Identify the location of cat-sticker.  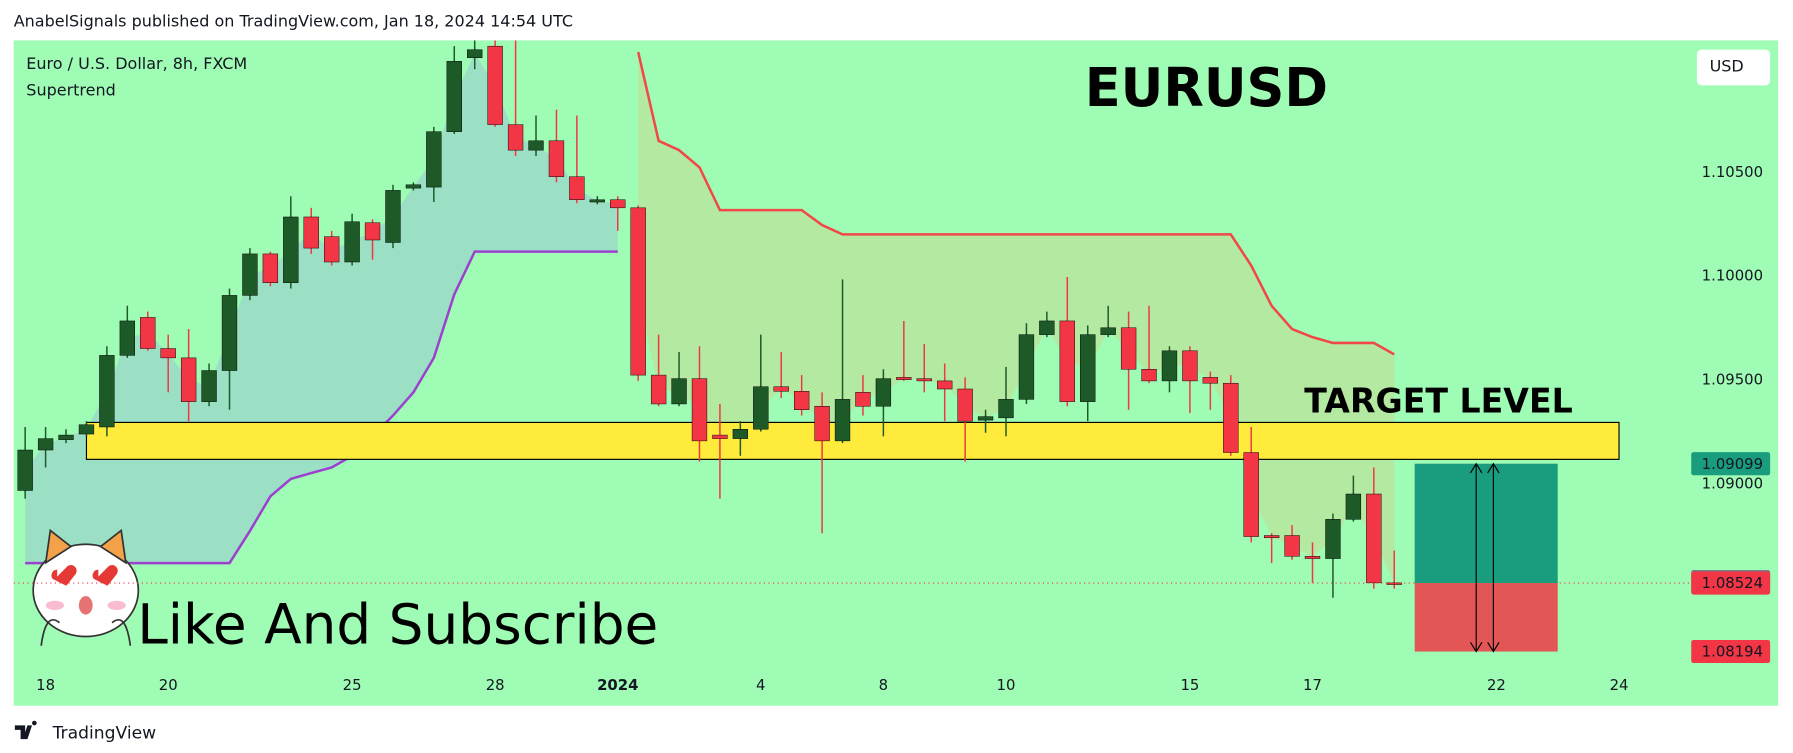
(86, 587).